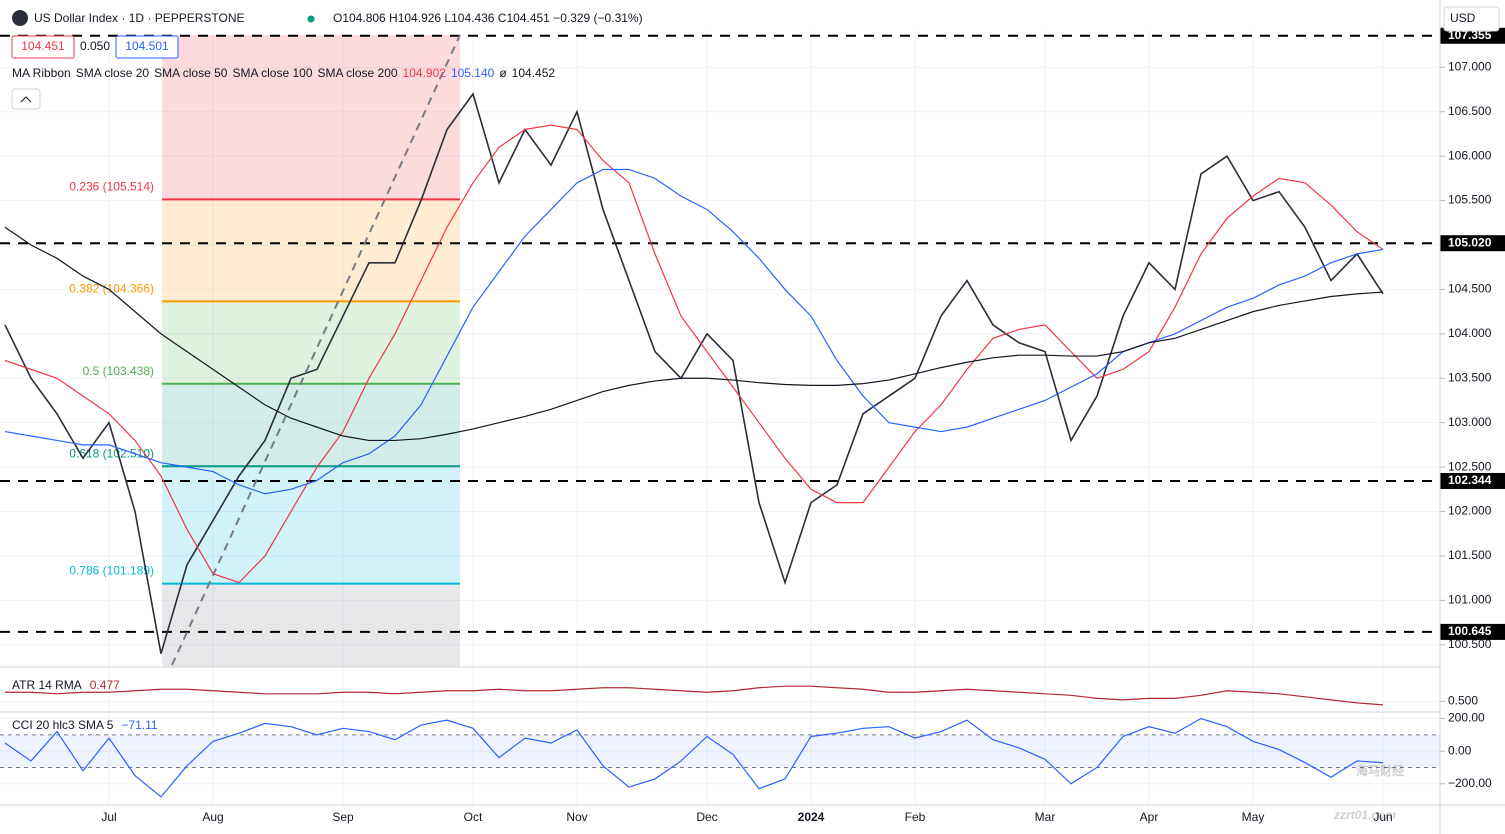 The image size is (1505, 834). I want to click on x-tick-label: Mar, so click(1045, 817).